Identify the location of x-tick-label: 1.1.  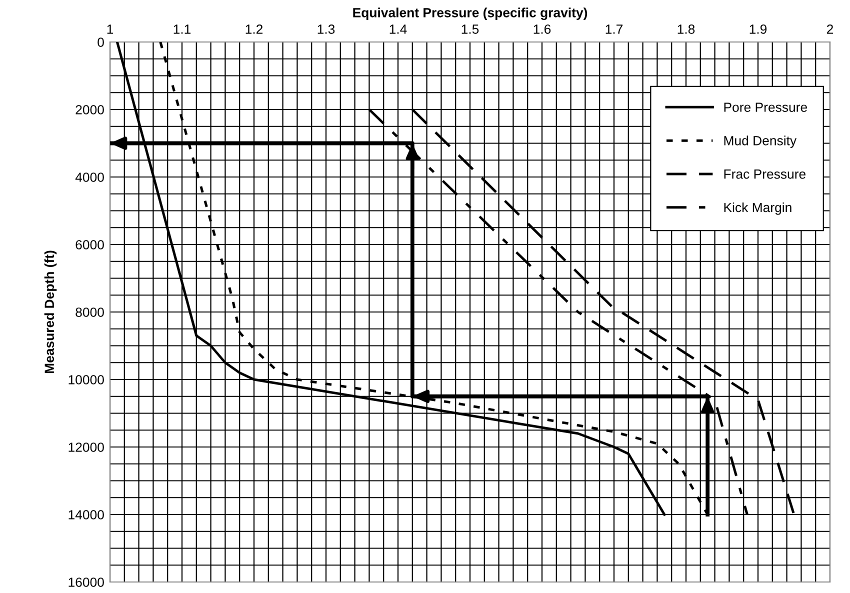
(182, 29).